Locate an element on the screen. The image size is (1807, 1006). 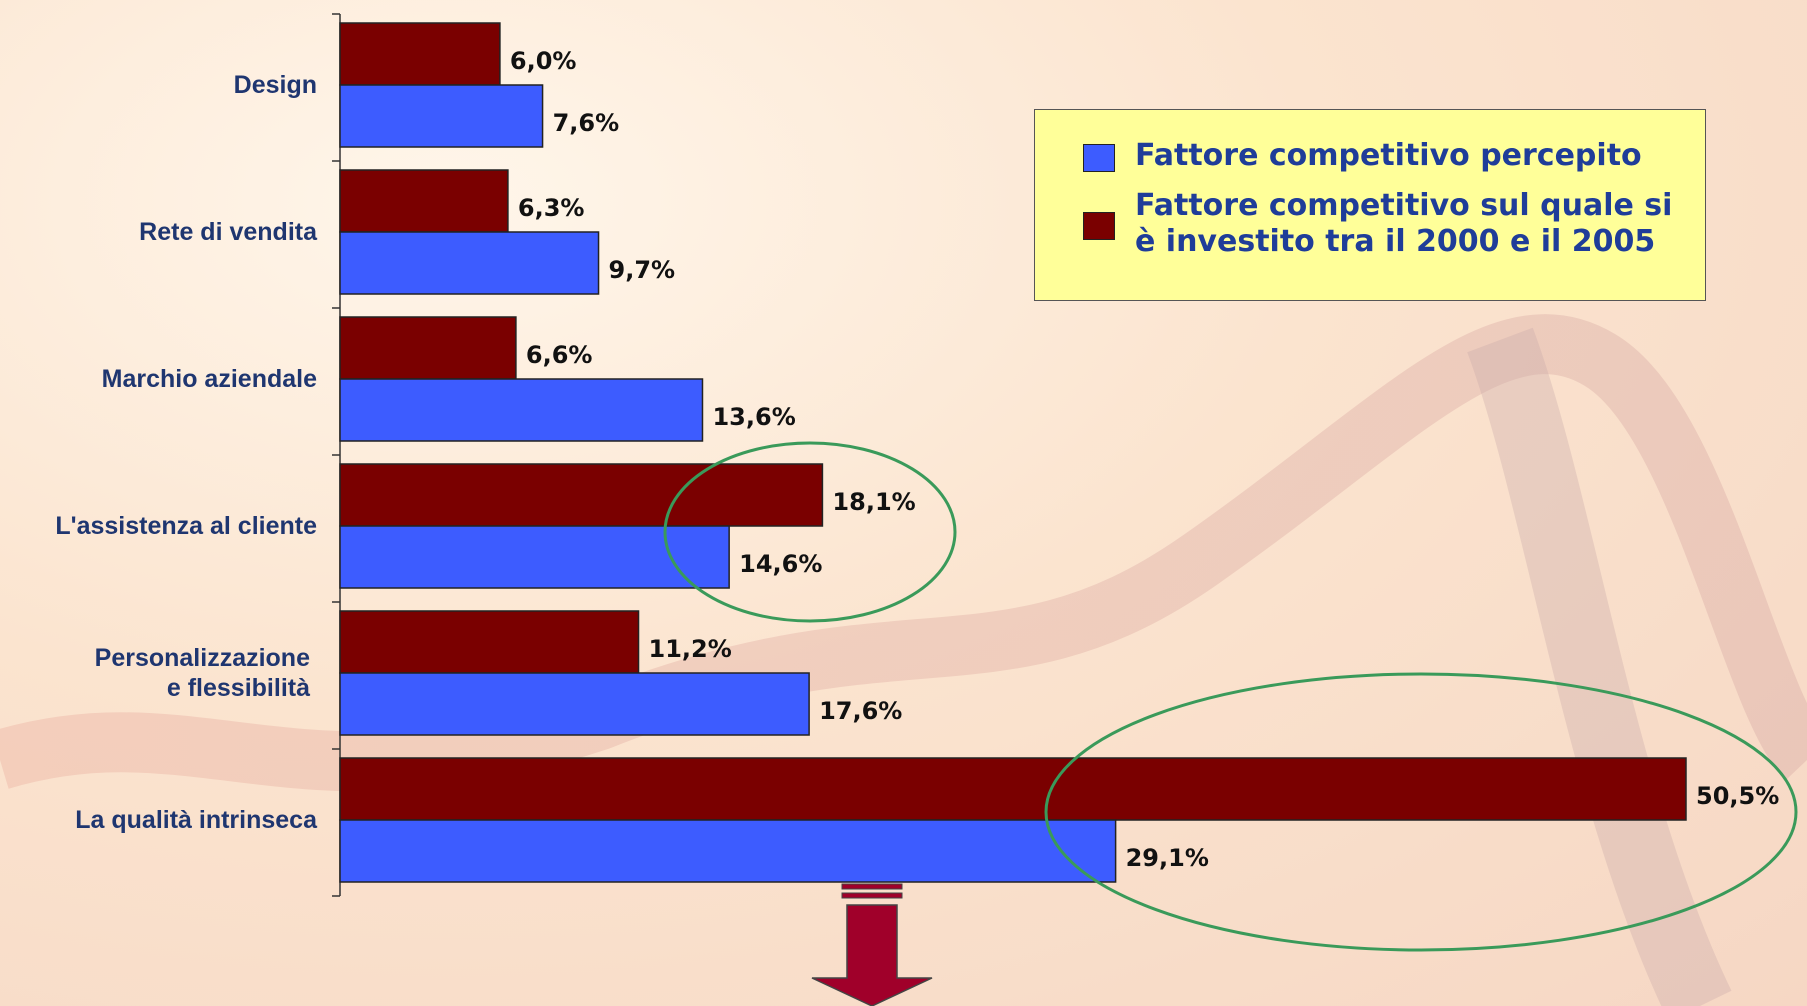
value-label: 7,6% is located at coordinates (586, 123).